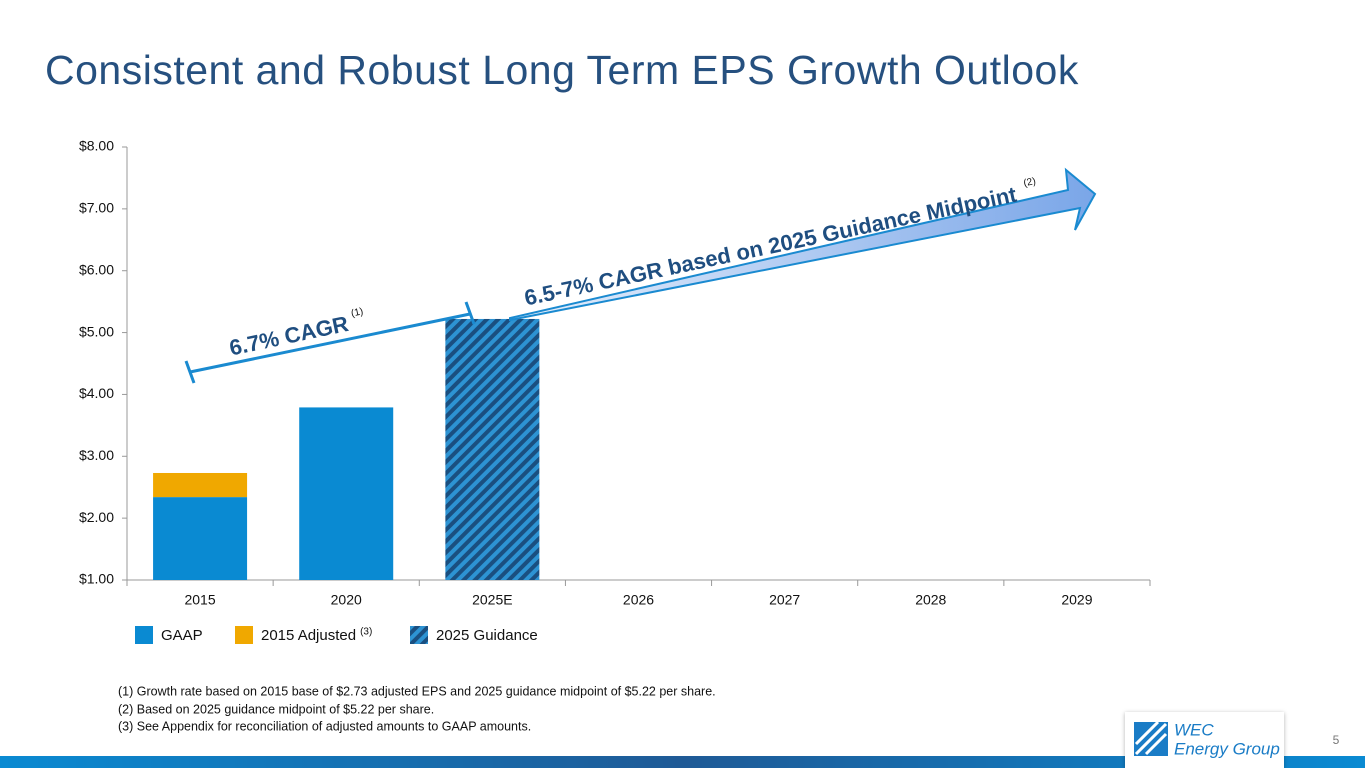 This screenshot has height=768, width=1365. What do you see at coordinates (357, 312) in the screenshot?
I see `annotation-note: (1)` at bounding box center [357, 312].